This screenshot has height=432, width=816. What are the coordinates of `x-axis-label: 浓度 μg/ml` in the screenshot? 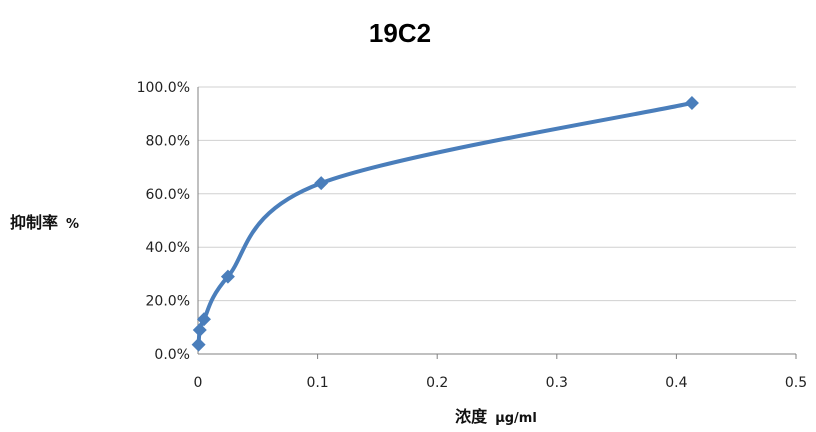 It's located at (496, 416).